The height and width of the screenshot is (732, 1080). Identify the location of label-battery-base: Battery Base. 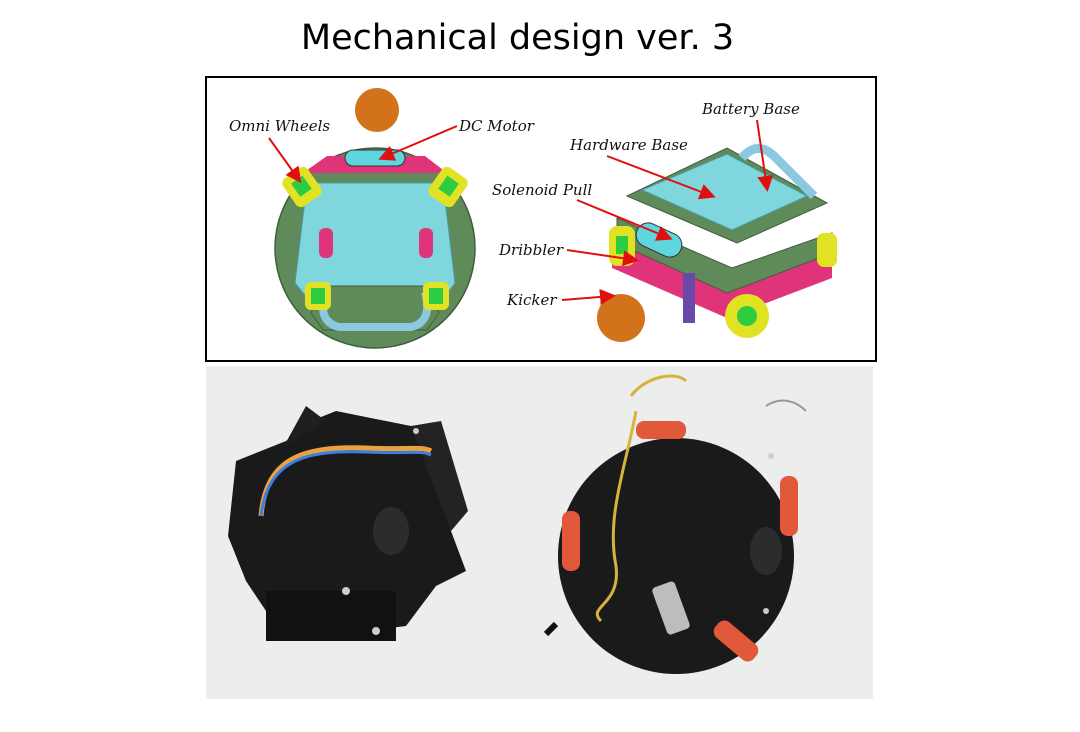
(750, 109).